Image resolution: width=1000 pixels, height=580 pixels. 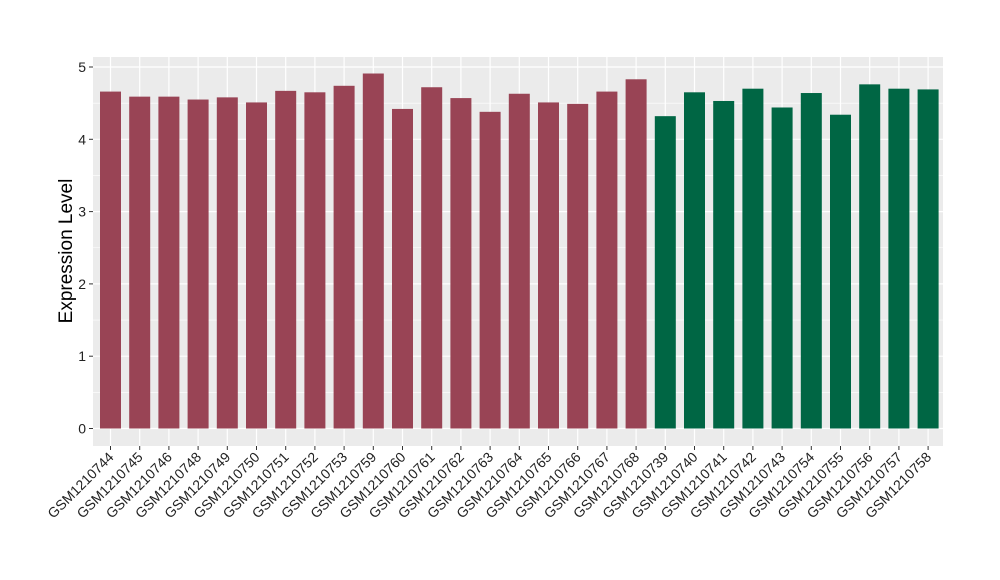 What do you see at coordinates (840, 271) in the screenshot?
I see `bar-GSM1210755` at bounding box center [840, 271].